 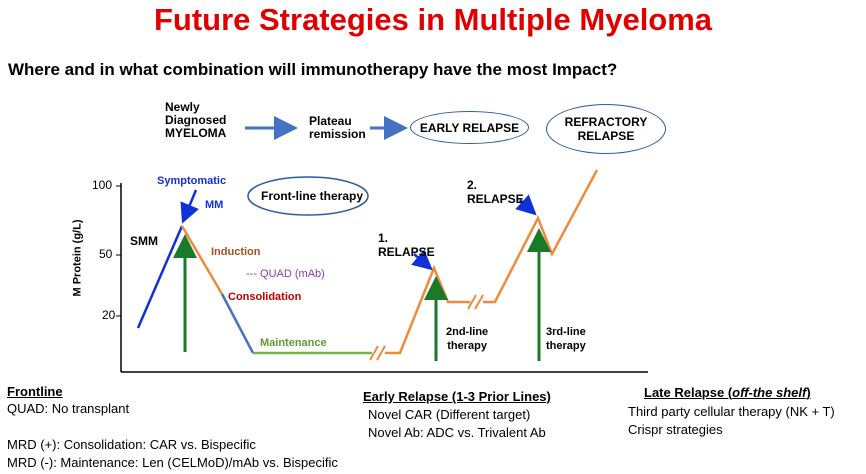 What do you see at coordinates (731, 411) in the screenshot?
I see `late-relapse-cellular-text: Third party cellular therapy (NK + T)` at bounding box center [731, 411].